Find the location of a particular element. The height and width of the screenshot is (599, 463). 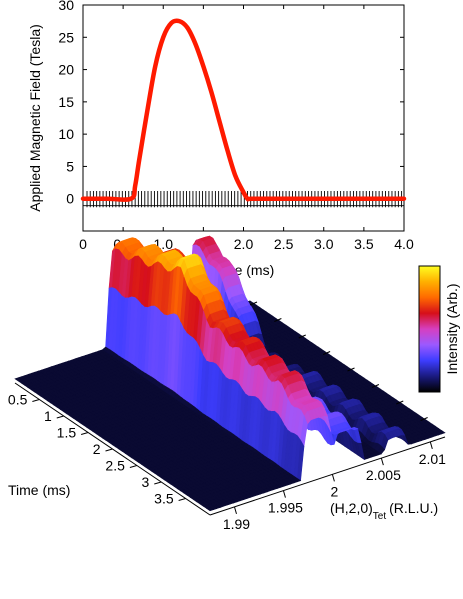

h-axis-label-tail: (R.L.U.) is located at coordinates (413, 508).